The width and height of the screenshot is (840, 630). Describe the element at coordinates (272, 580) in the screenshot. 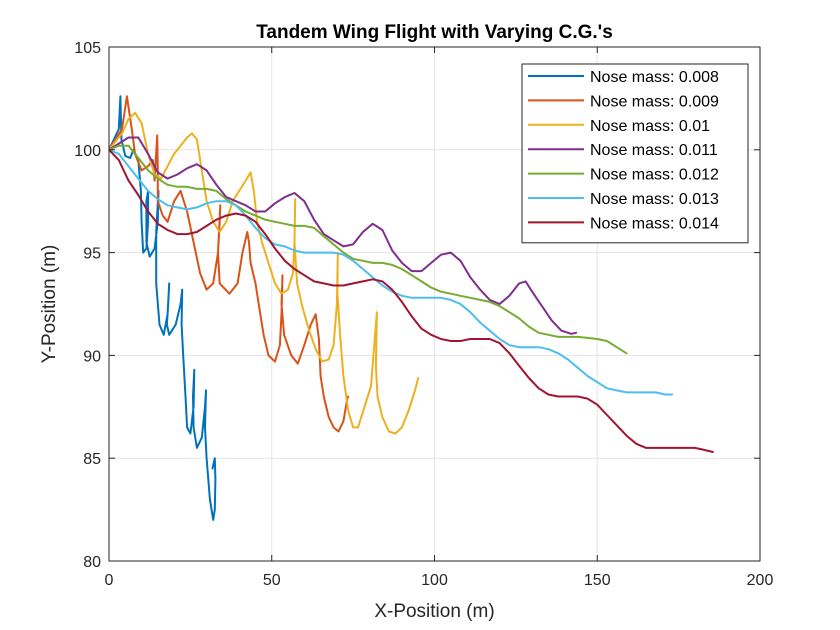

I see `x-tick-label: 50` at that location.